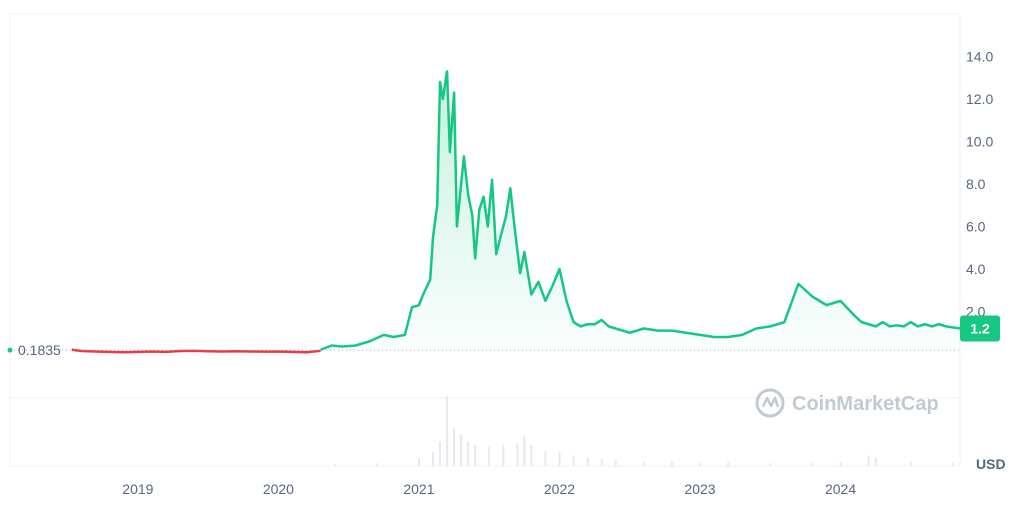 The image size is (1024, 510). Describe the element at coordinates (979, 142) in the screenshot. I see `y-tick-label: 10.0` at that location.